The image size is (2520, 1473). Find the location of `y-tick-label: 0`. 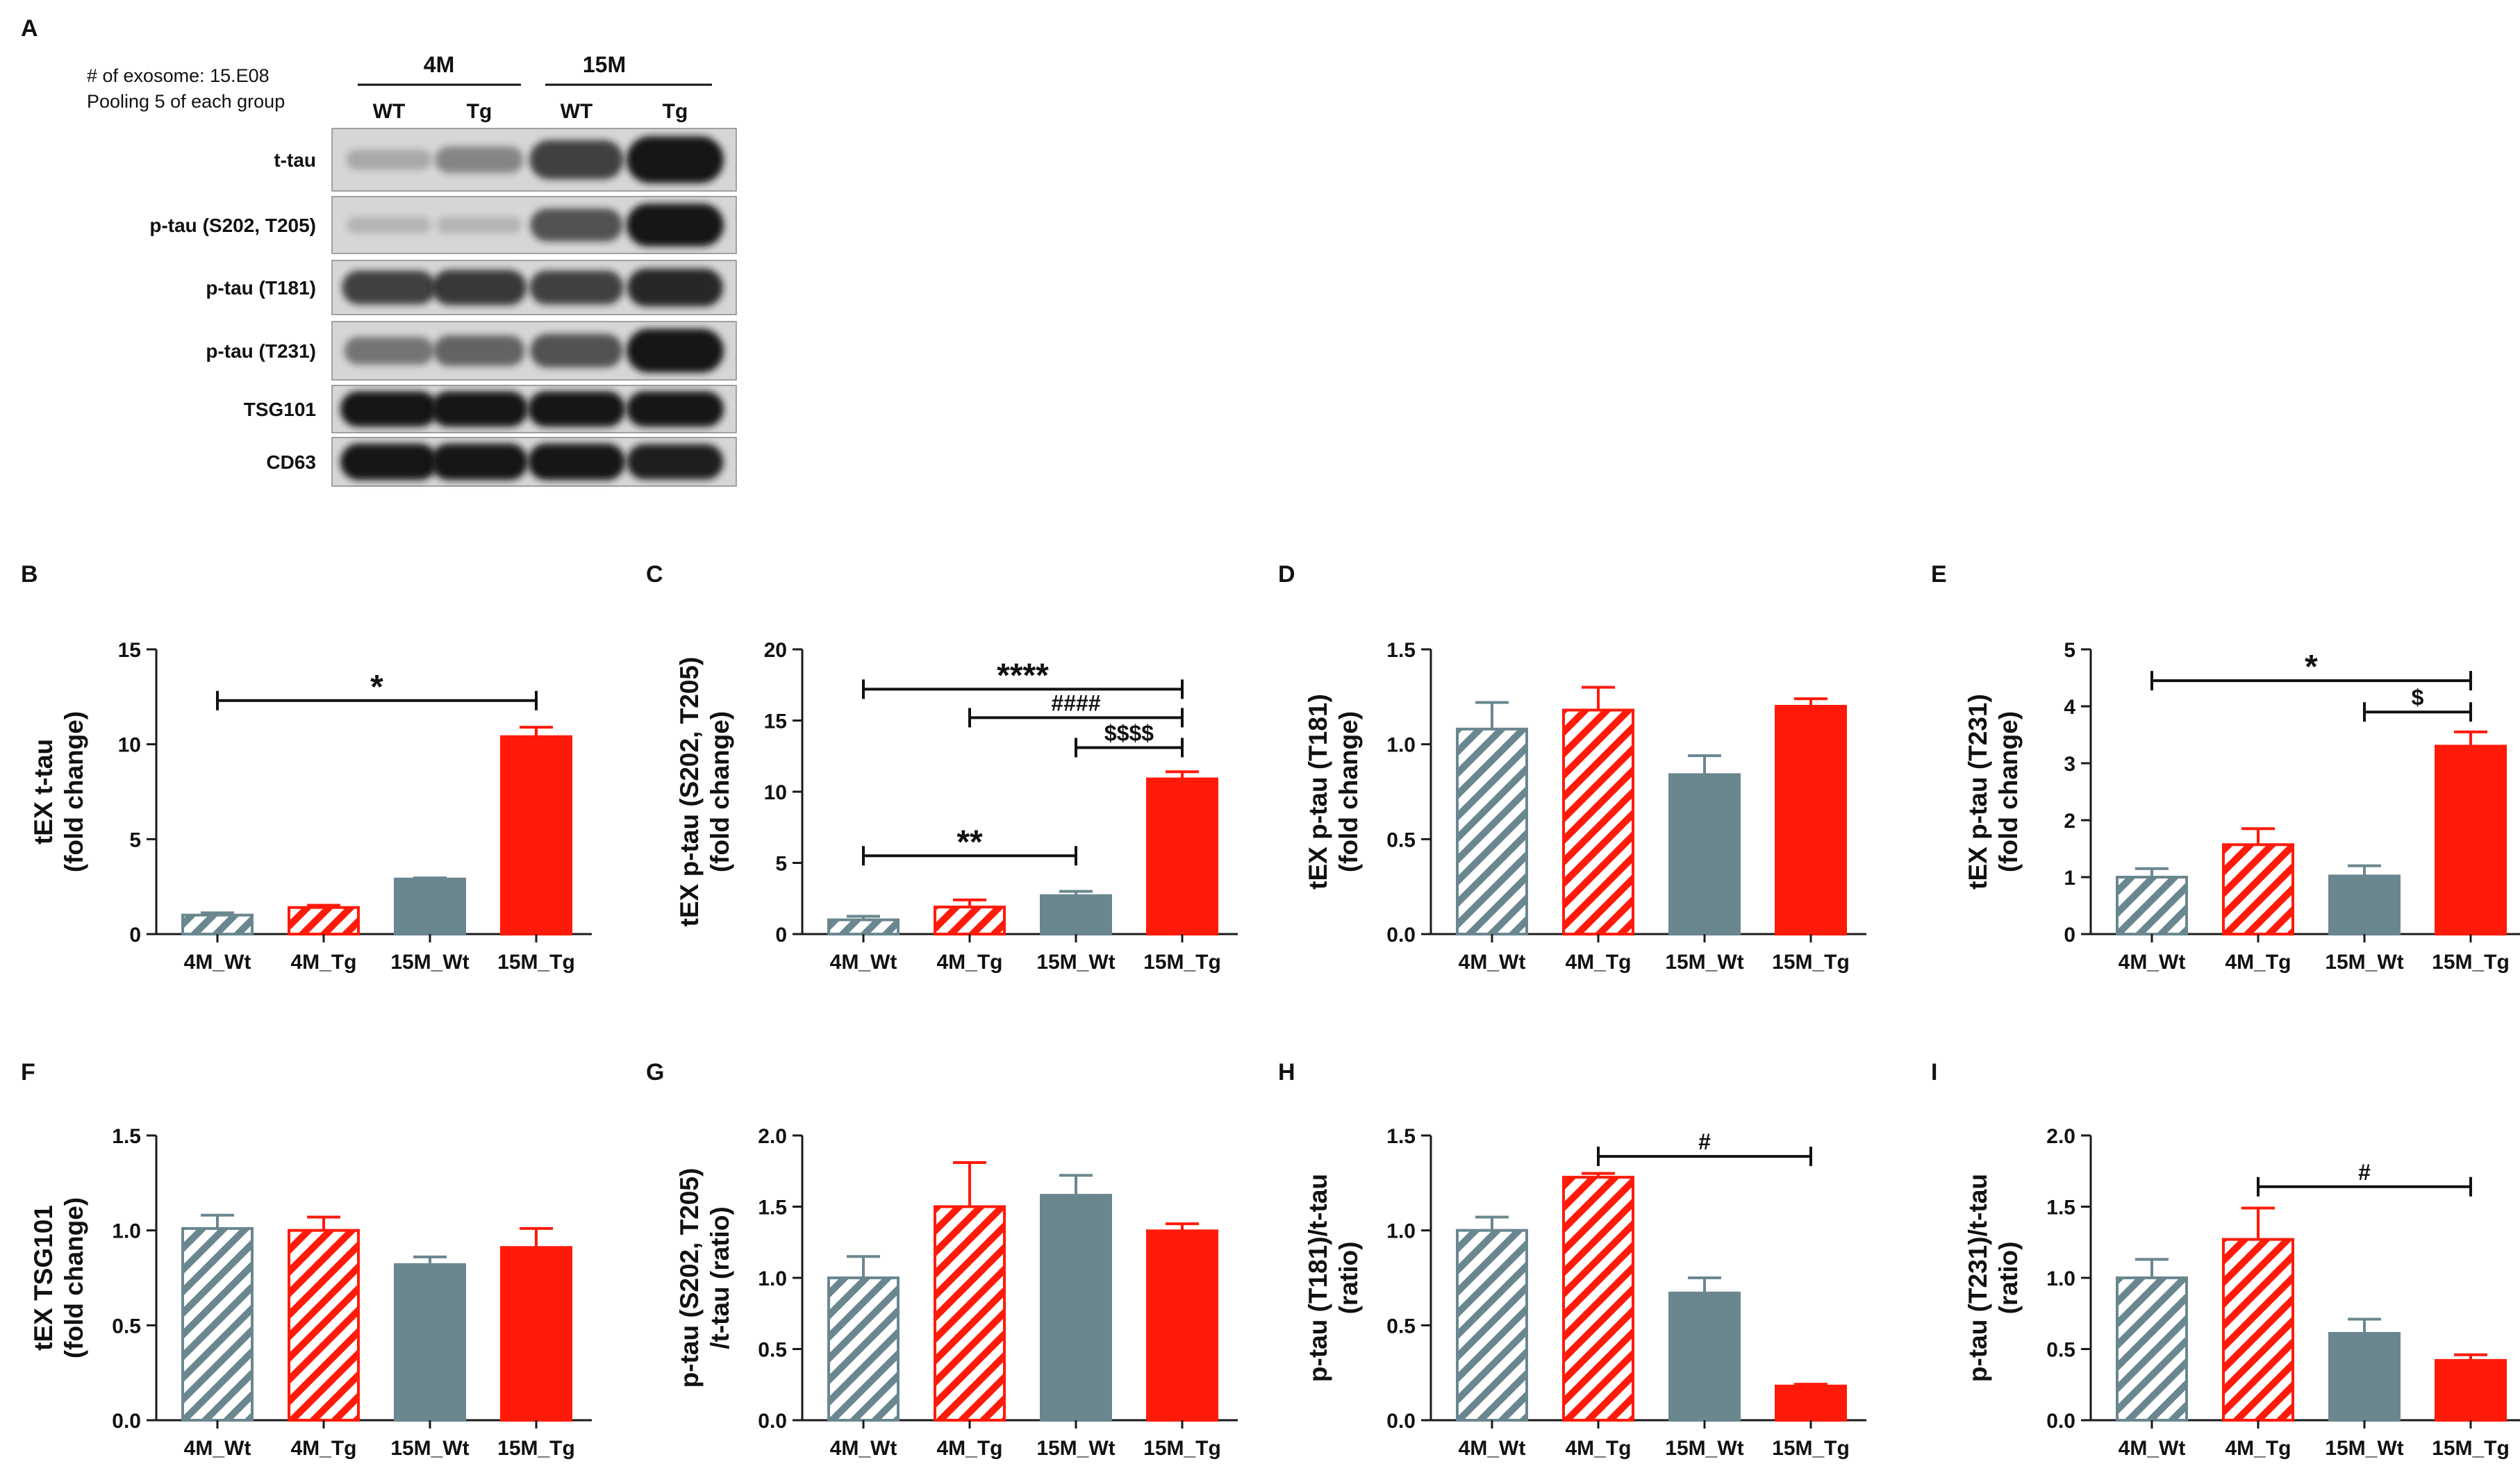

y-tick-label: 0 is located at coordinates (781, 936).